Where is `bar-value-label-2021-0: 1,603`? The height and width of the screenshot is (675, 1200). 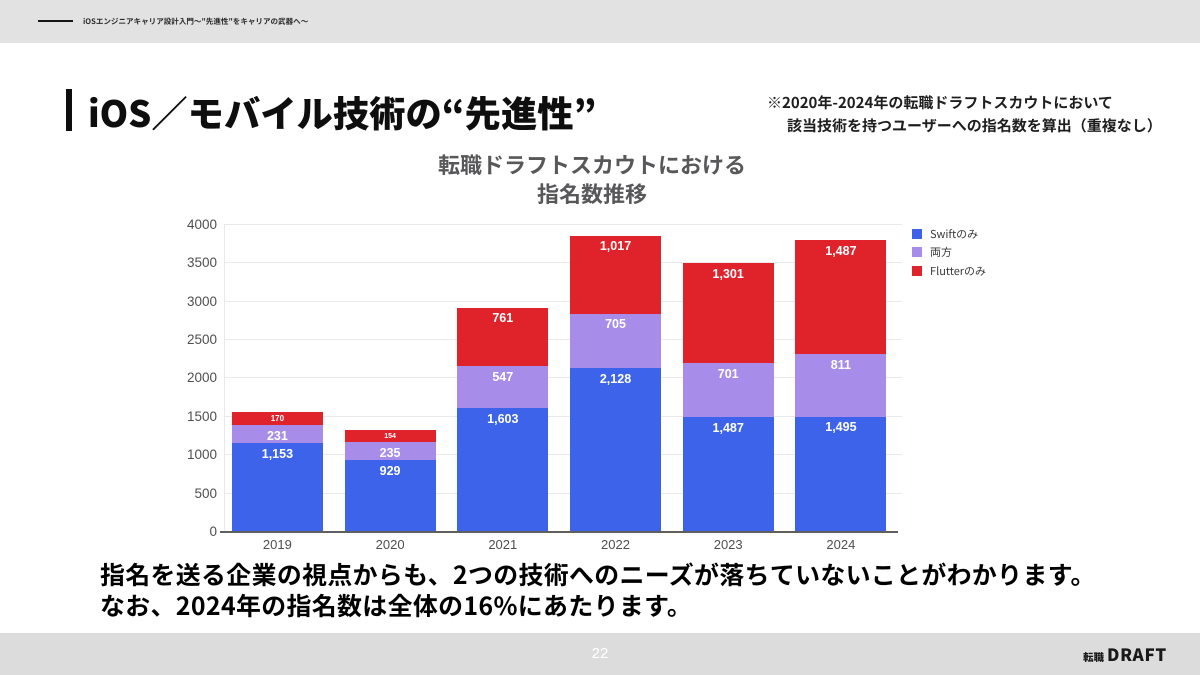 bar-value-label-2021-0: 1,603 is located at coordinates (503, 418).